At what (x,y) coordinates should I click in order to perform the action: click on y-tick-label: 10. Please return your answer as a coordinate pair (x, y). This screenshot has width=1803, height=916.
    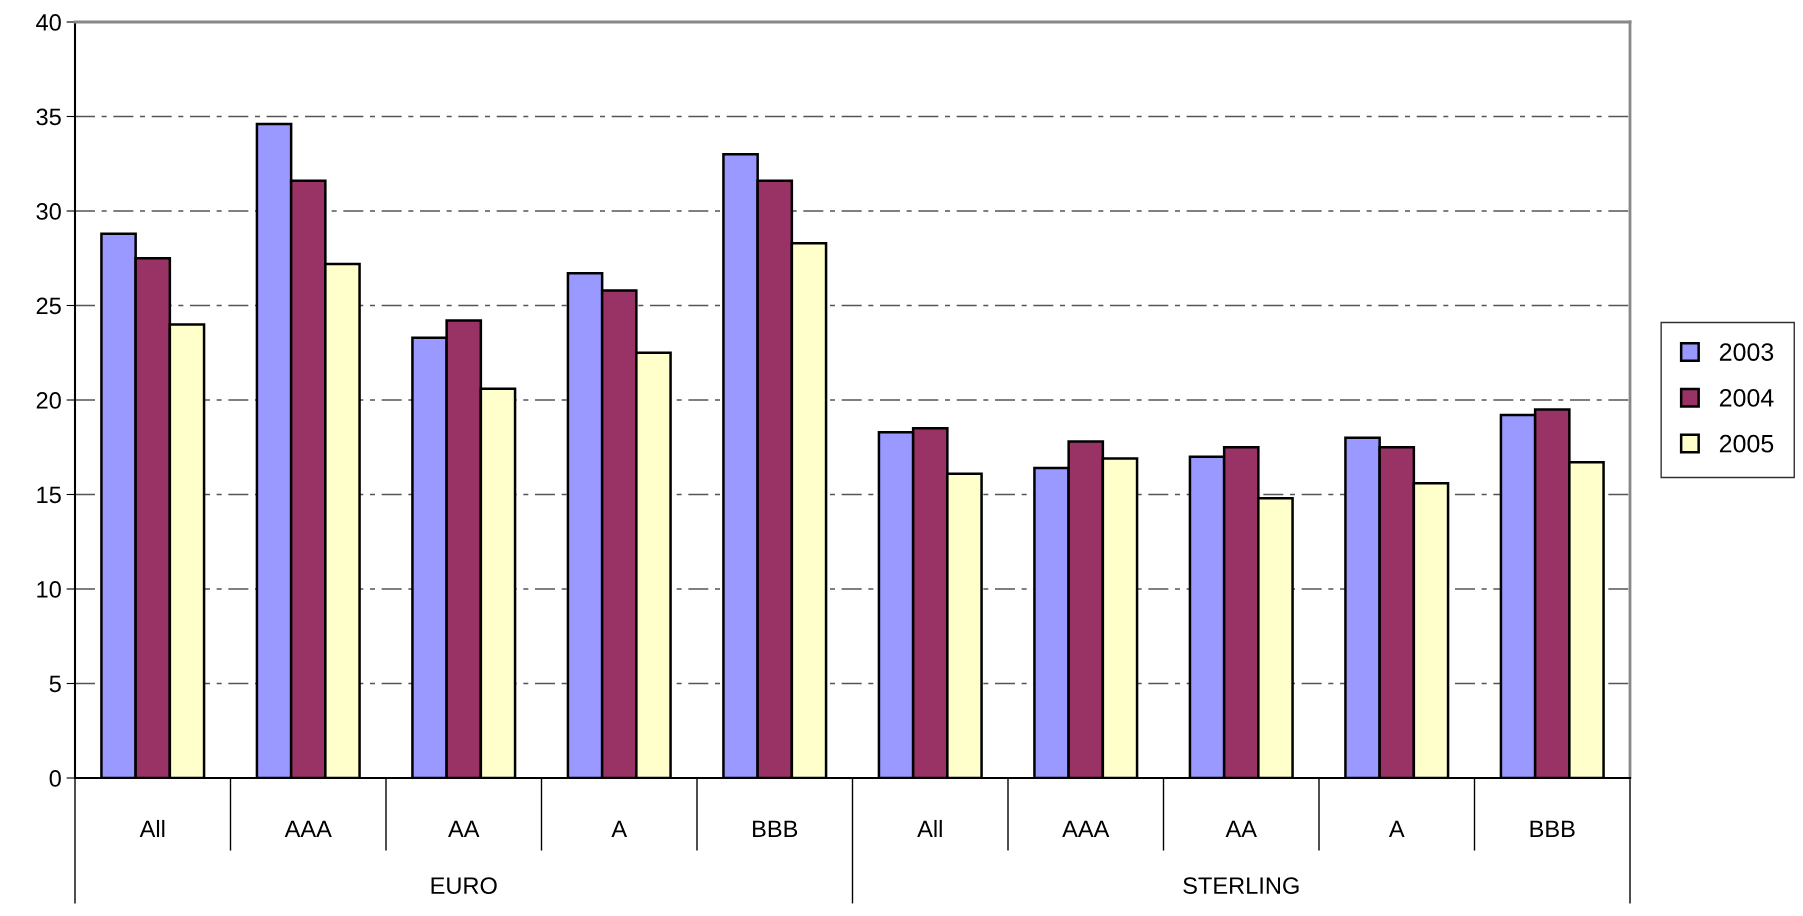
    Looking at the image, I should click on (49, 589).